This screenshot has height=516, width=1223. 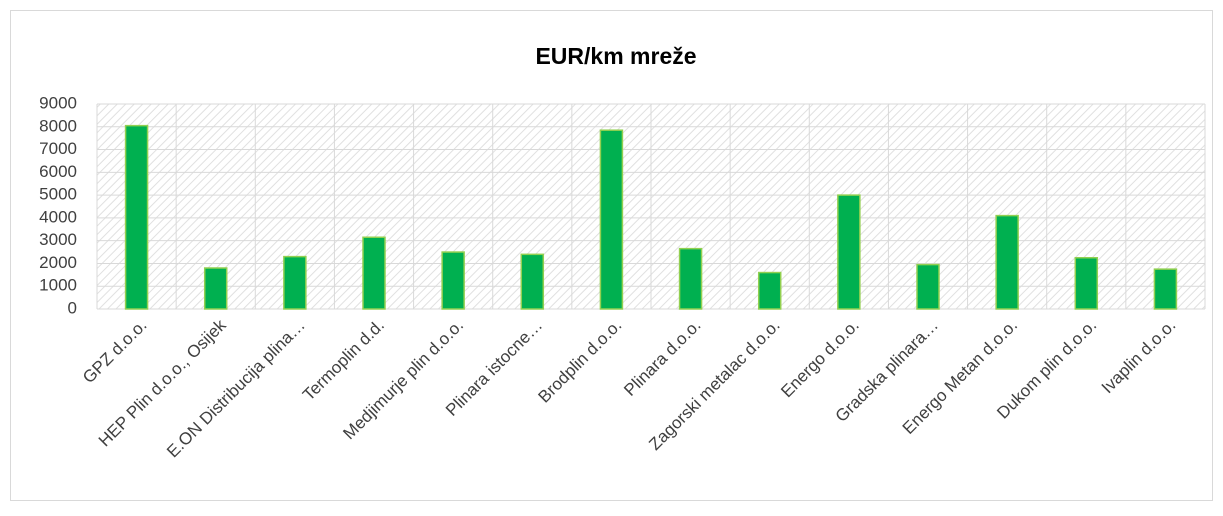 What do you see at coordinates (58, 239) in the screenshot?
I see `y-tick-label: 3000` at bounding box center [58, 239].